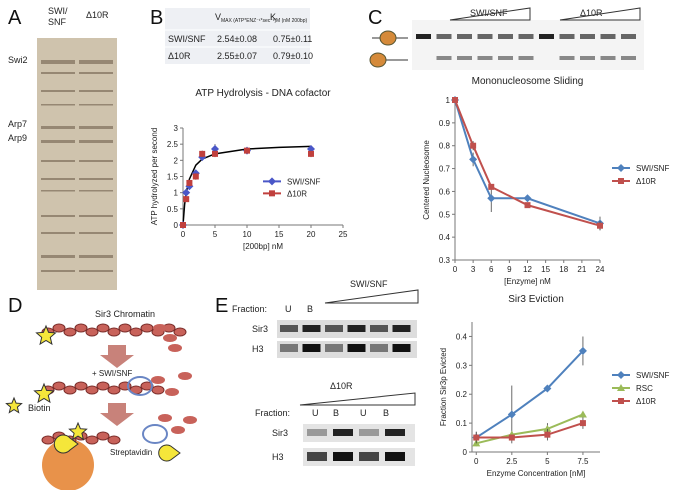 This screenshot has width=680, height=490. I want to click on diagram-label: Sir3 Chromatin, so click(125, 314).